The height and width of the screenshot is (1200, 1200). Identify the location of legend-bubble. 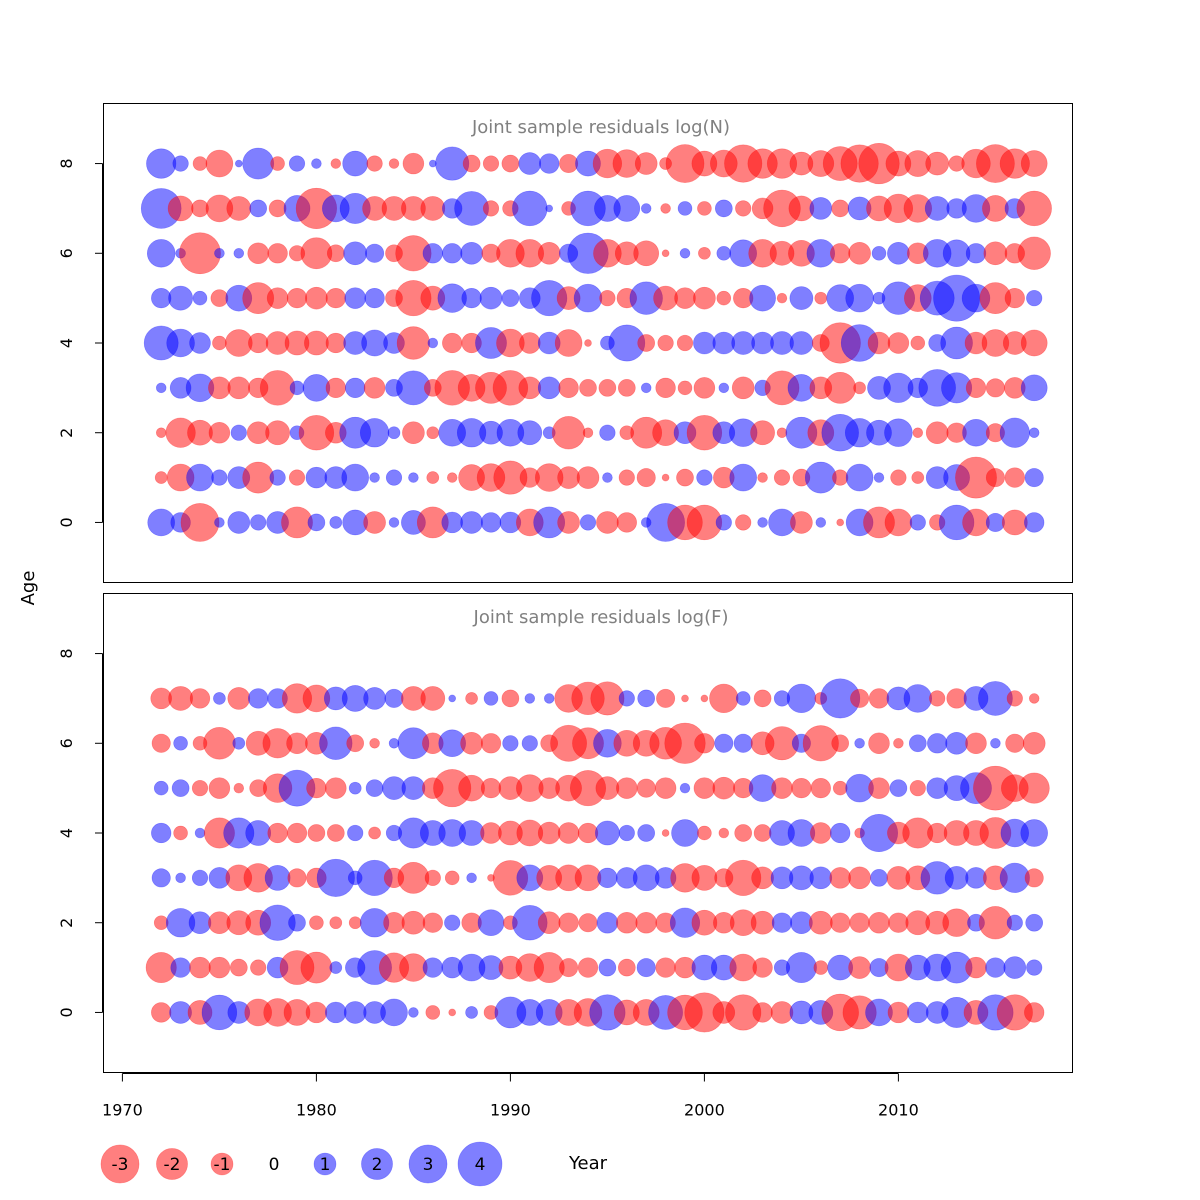
(120, 1164).